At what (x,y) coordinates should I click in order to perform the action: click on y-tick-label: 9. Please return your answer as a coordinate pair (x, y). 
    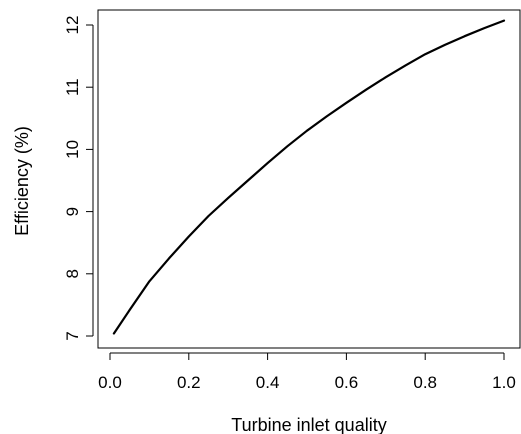
    Looking at the image, I should click on (72, 211).